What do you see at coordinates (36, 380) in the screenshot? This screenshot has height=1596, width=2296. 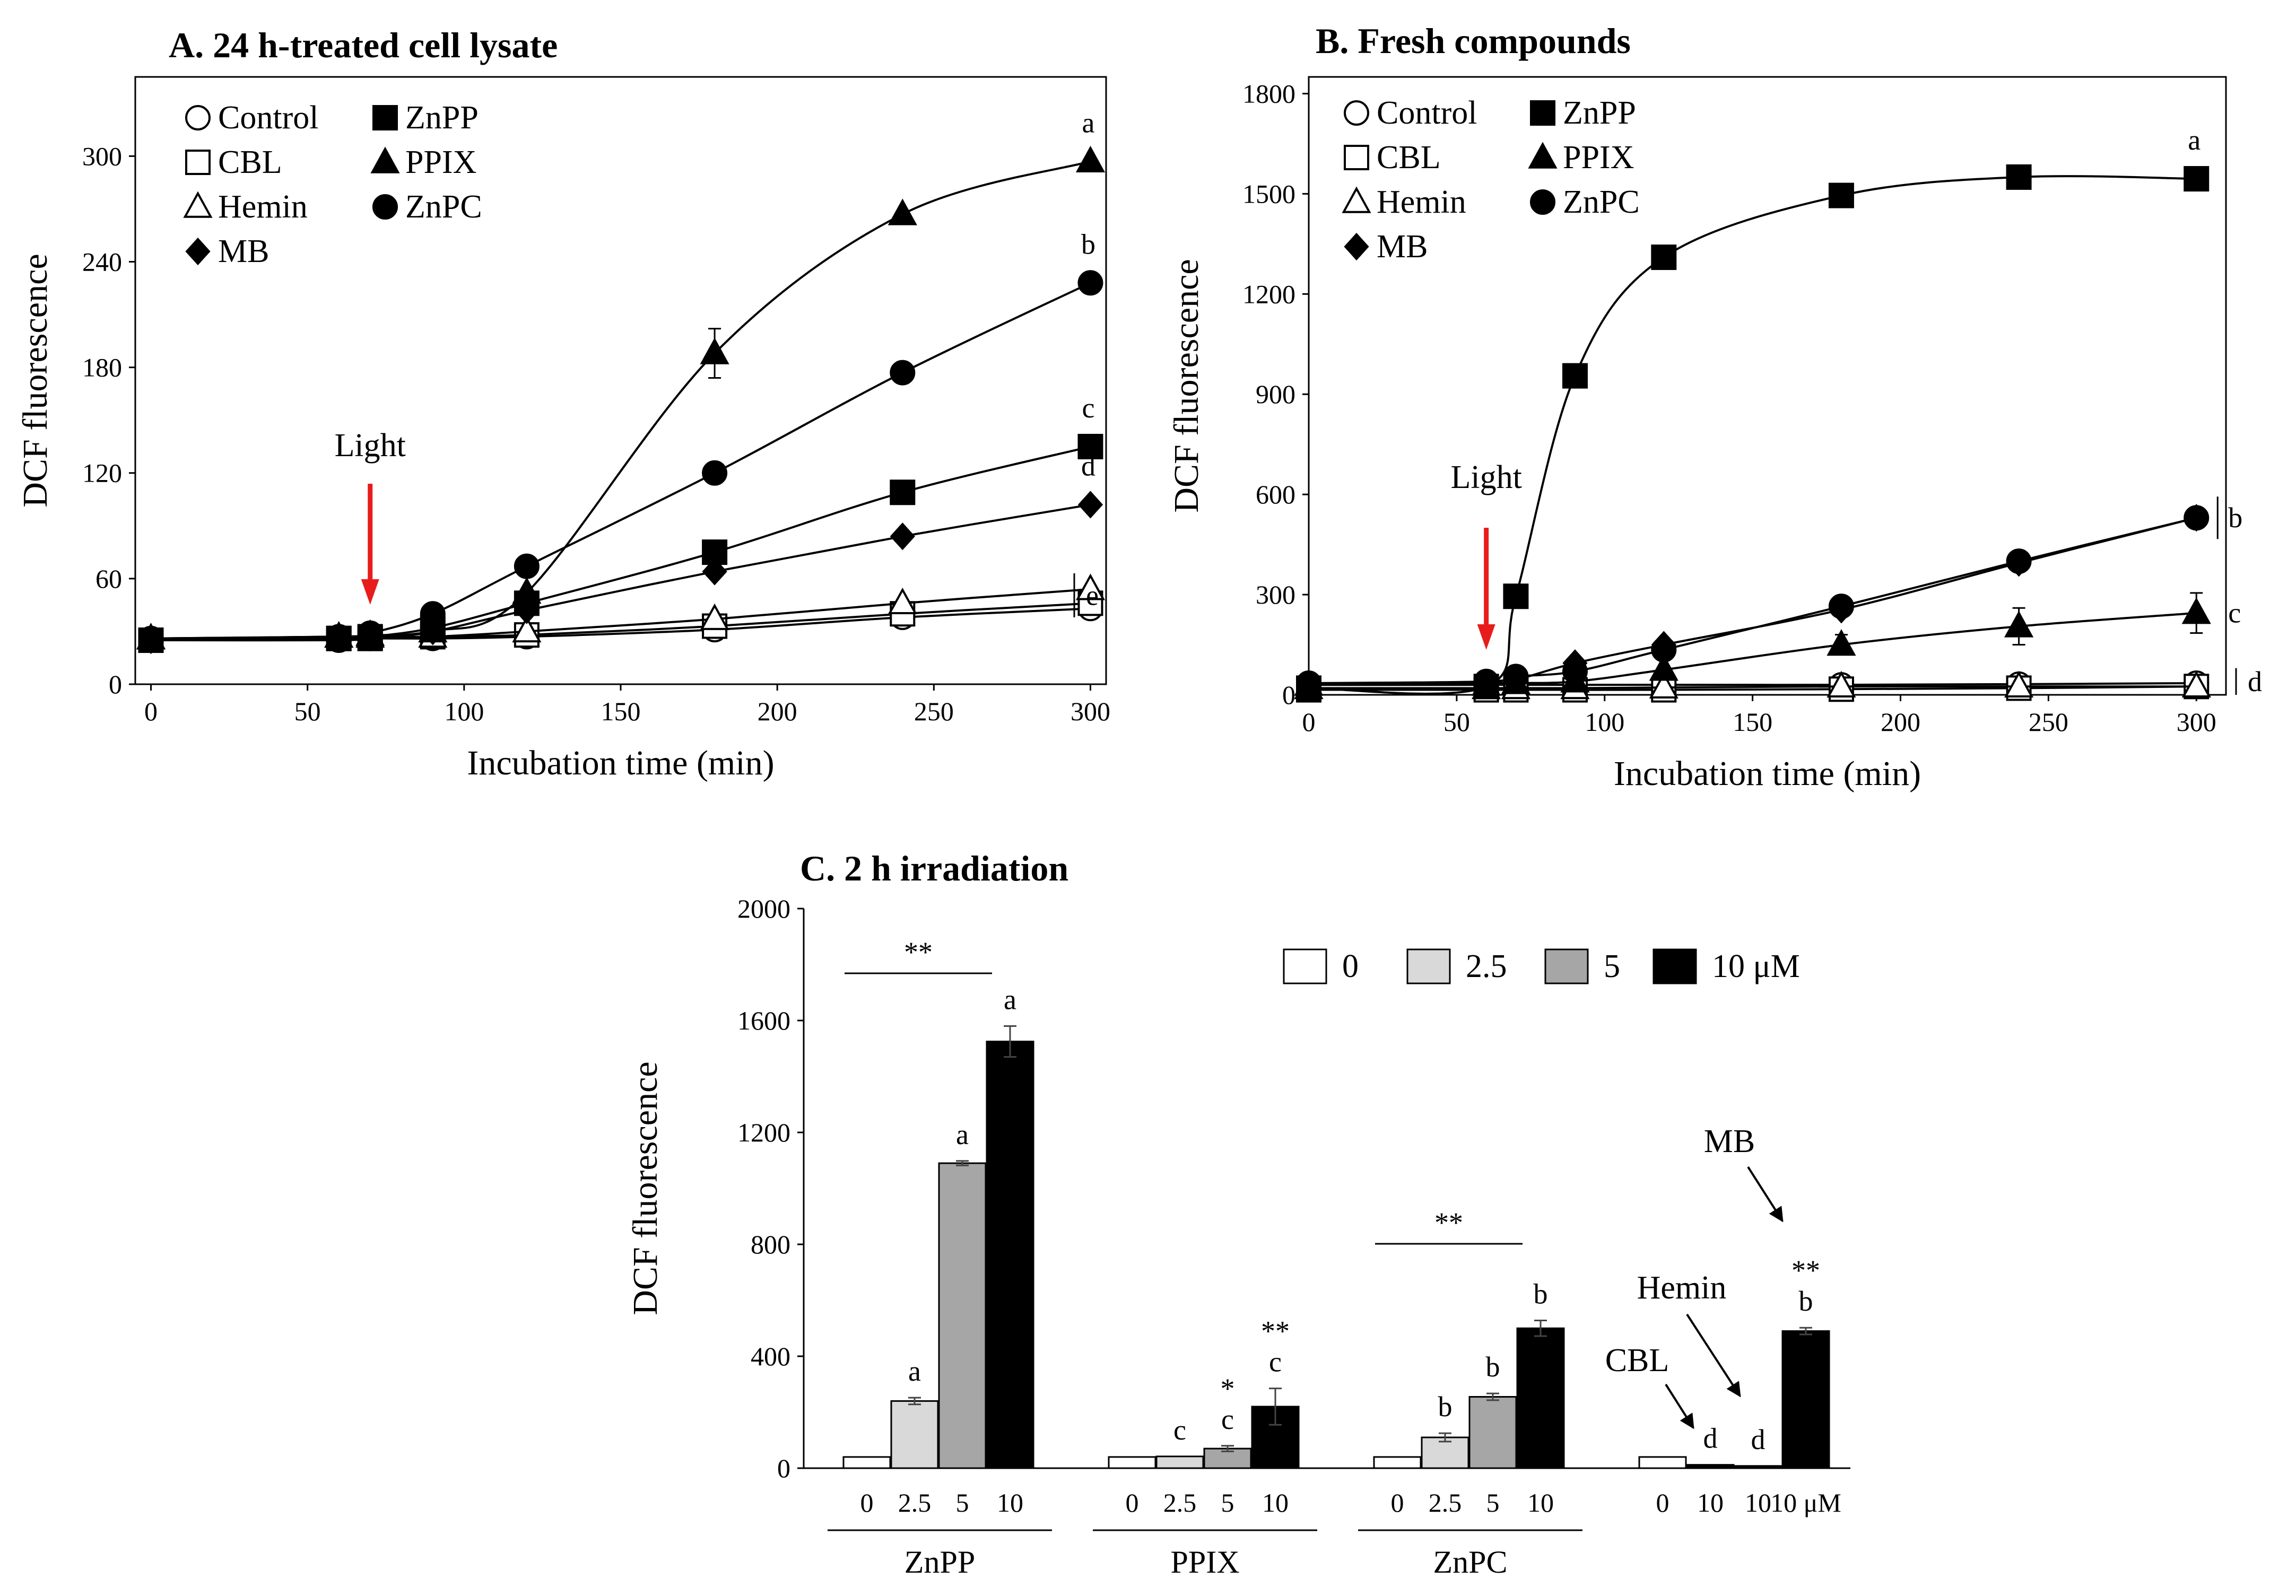 I see `panel-a-y-axis-title: DCF fluorescence` at bounding box center [36, 380].